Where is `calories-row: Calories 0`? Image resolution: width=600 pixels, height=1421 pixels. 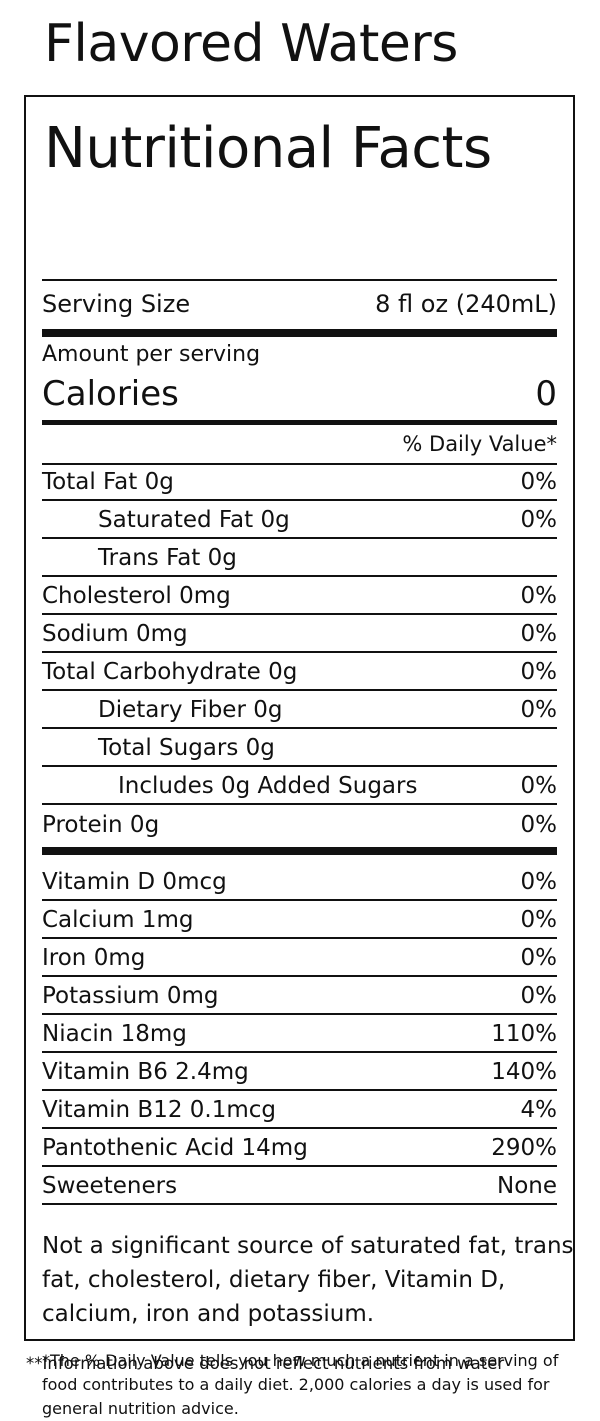
calories-row: Calories 0 is located at coordinates (299, 394).